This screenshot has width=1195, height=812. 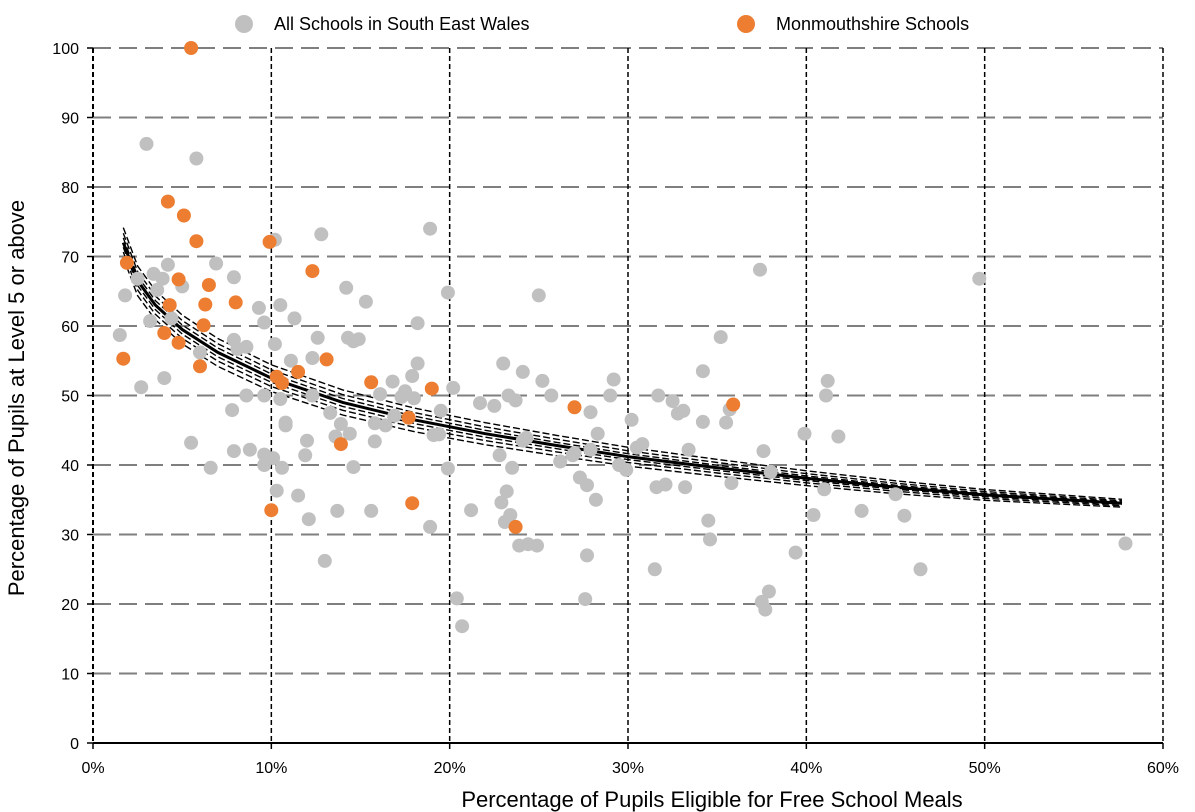 What do you see at coordinates (271, 768) in the screenshot?
I see `x-tick-label: 10%` at bounding box center [271, 768].